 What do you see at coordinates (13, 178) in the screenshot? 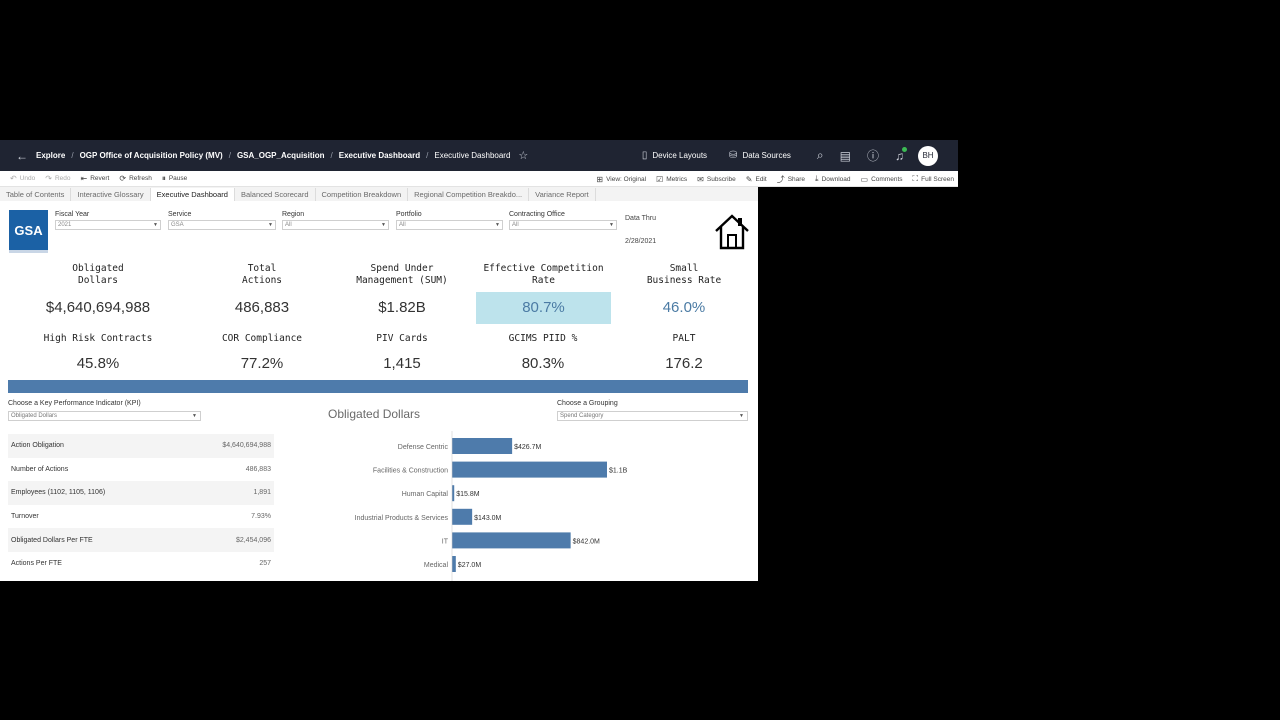
I see `undo-icon: ↶` at bounding box center [13, 178].